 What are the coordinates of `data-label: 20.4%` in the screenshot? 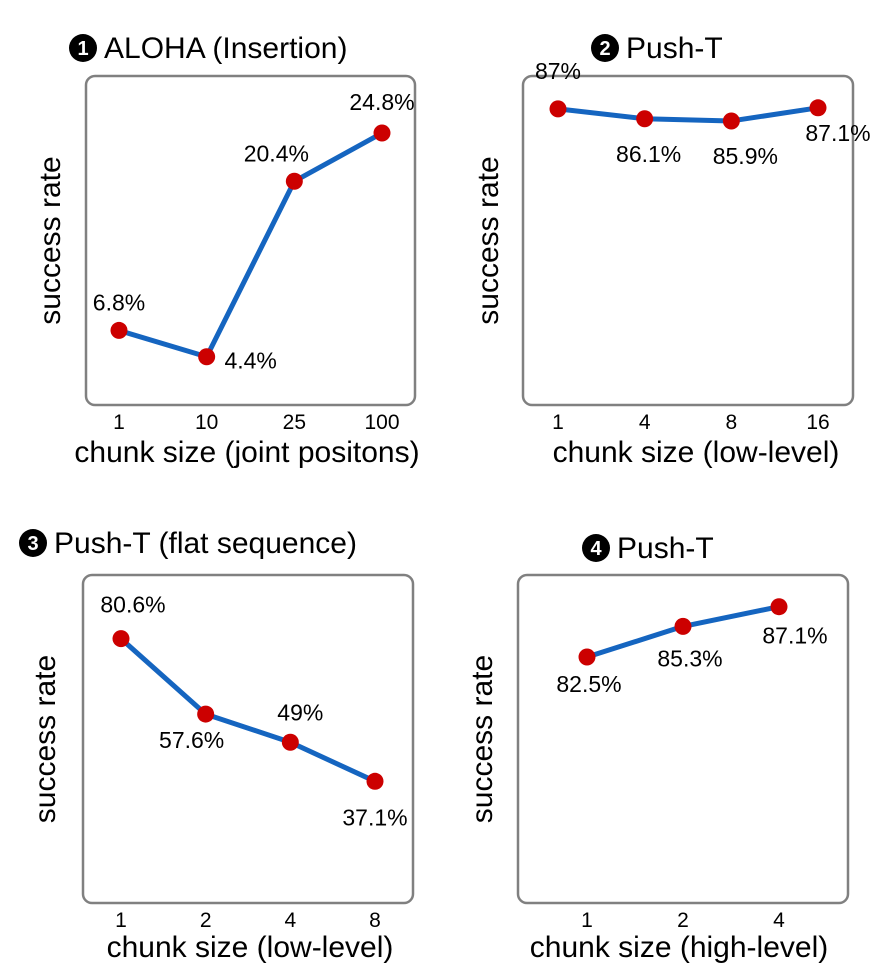 It's located at (276, 153).